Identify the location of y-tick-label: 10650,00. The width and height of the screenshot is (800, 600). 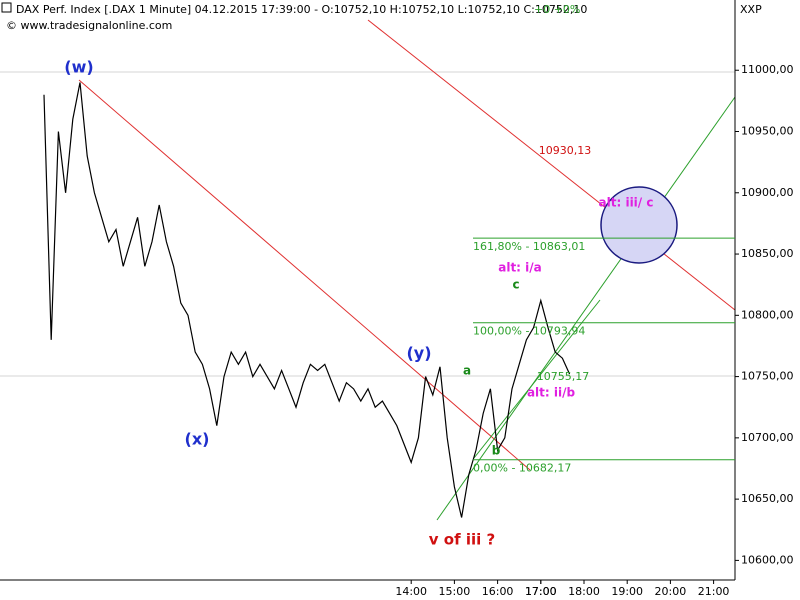
(767, 498).